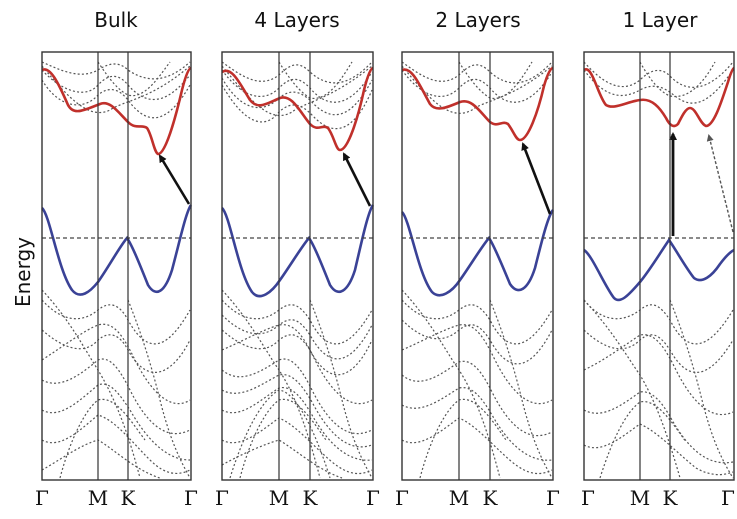 This screenshot has height=519, width=737. What do you see at coordinates (661, 20) in the screenshot?
I see `panel-title: 1 Layer` at bounding box center [661, 20].